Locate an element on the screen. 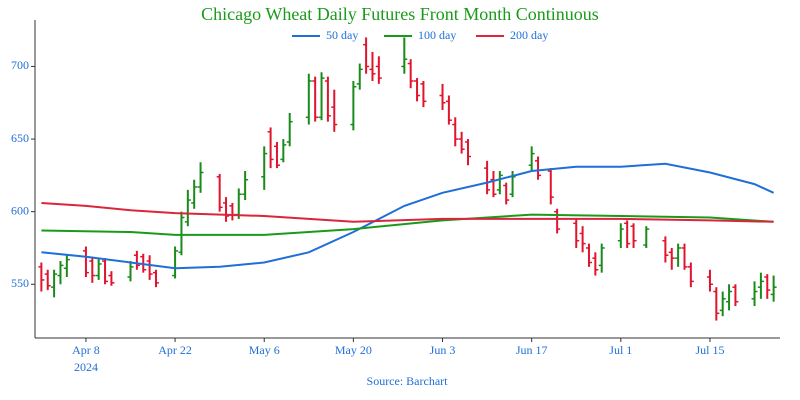 This screenshot has width=800, height=400. caption: Source: Barchart is located at coordinates (408, 381).